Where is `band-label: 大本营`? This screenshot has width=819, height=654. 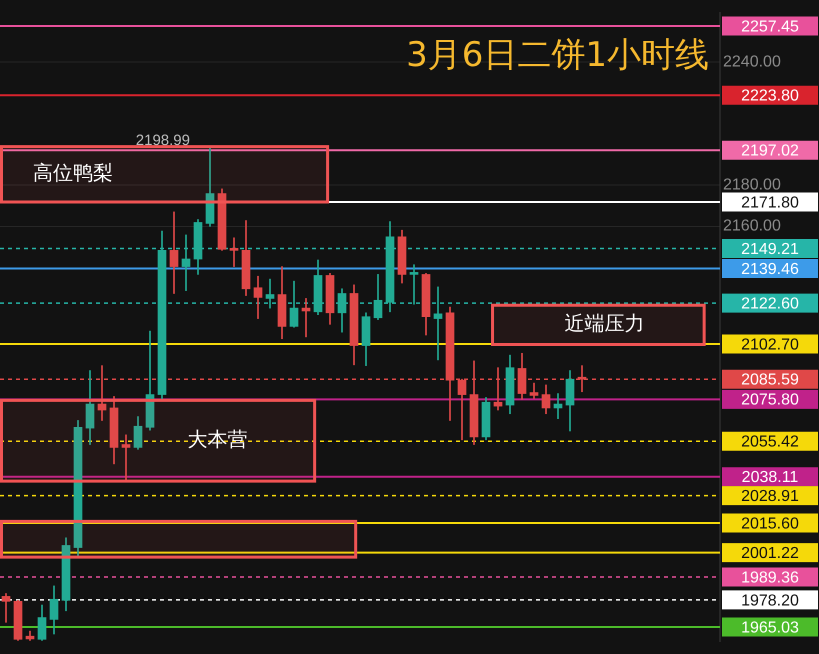 band-label: 大本营 is located at coordinates (218, 438).